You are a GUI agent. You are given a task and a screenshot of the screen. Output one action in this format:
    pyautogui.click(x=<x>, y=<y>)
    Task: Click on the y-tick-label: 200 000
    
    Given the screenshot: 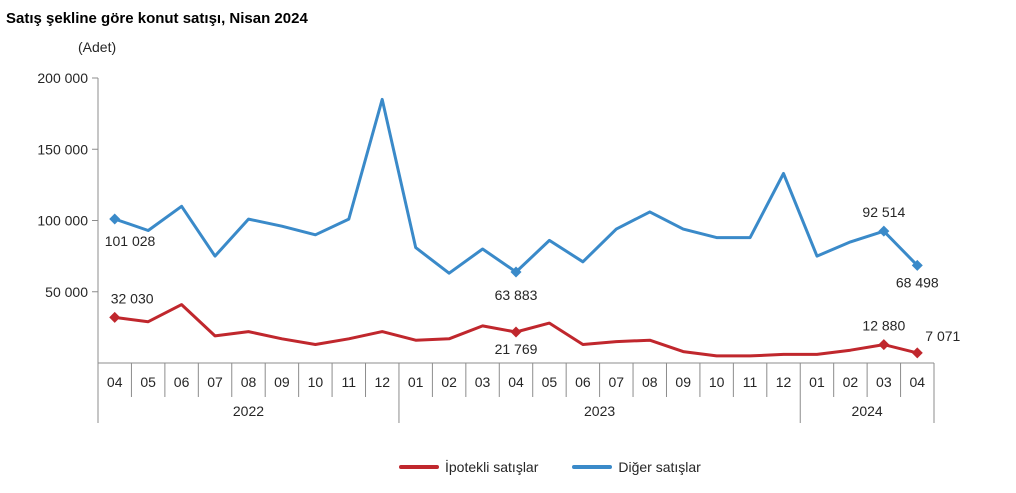 What is the action you would take?
    pyautogui.click(x=62, y=78)
    